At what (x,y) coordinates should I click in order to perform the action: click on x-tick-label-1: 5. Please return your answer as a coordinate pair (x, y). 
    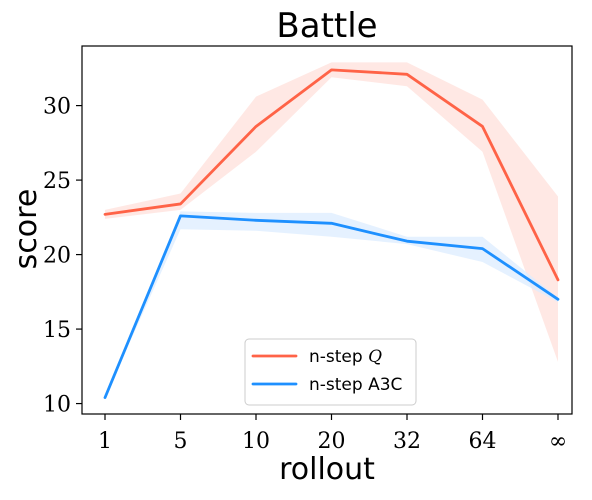
    Looking at the image, I should click on (181, 441).